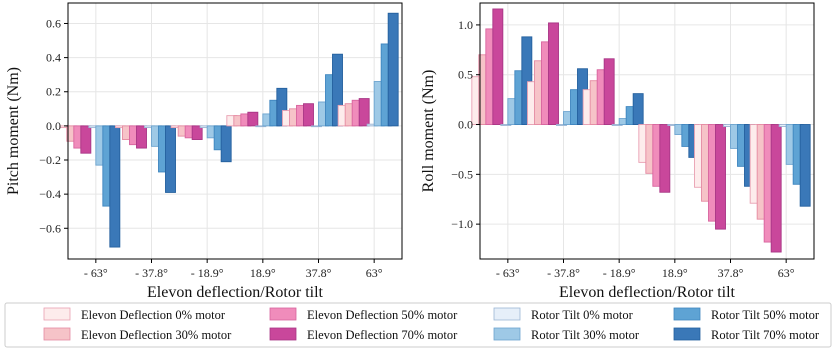  I want to click on y-tick-label: 0.2, so click(53, 92).